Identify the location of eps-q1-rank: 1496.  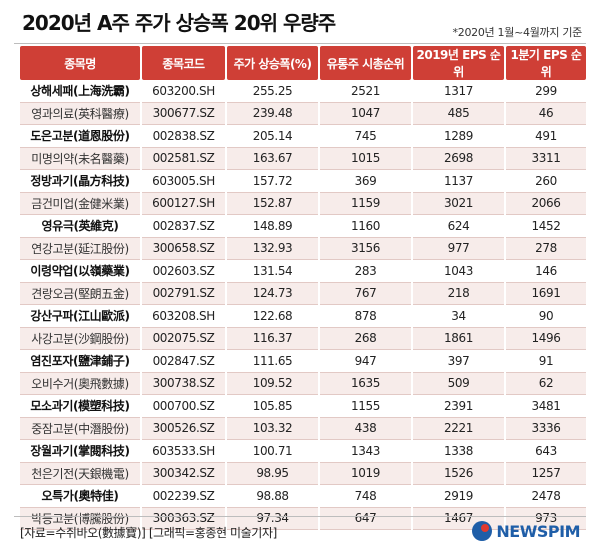
(546, 338).